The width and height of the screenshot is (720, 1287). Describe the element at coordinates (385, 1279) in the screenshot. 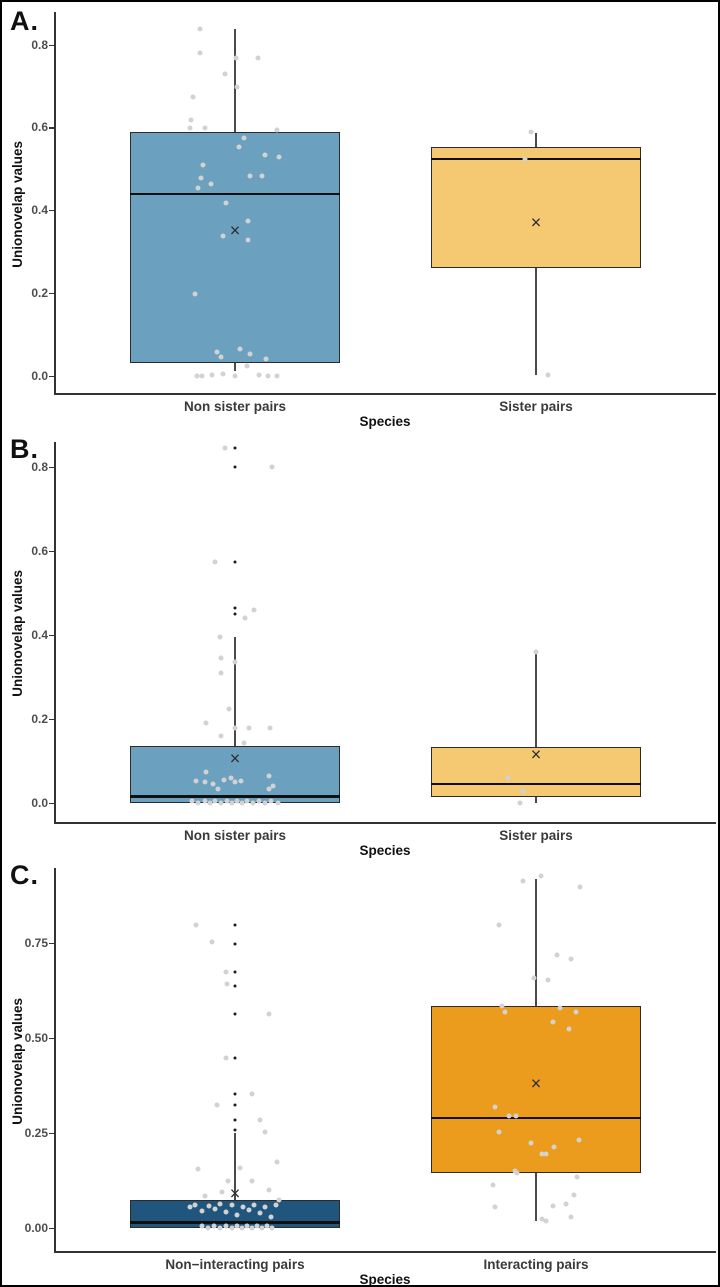

I see `x-axis-title: Species` at that location.